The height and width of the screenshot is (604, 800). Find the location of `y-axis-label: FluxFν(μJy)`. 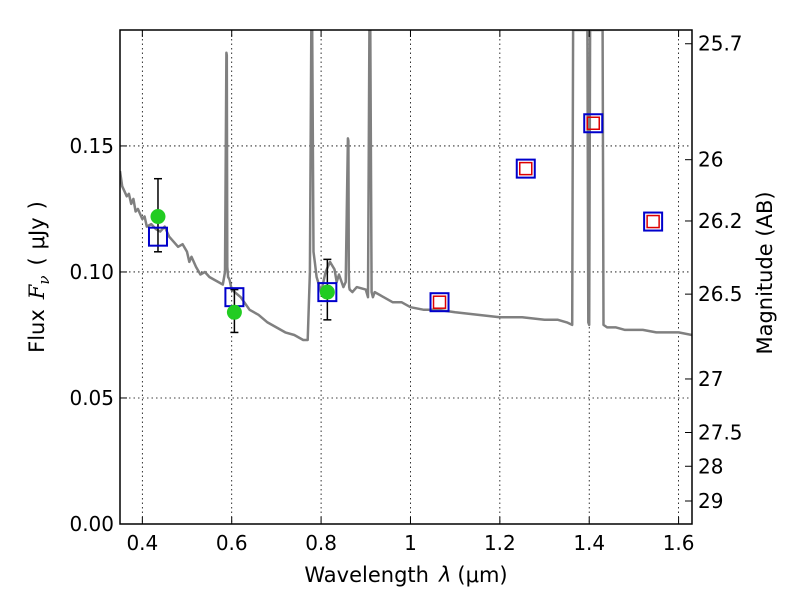

y-axis-label: FluxFν(μJy) is located at coordinates (39, 277).